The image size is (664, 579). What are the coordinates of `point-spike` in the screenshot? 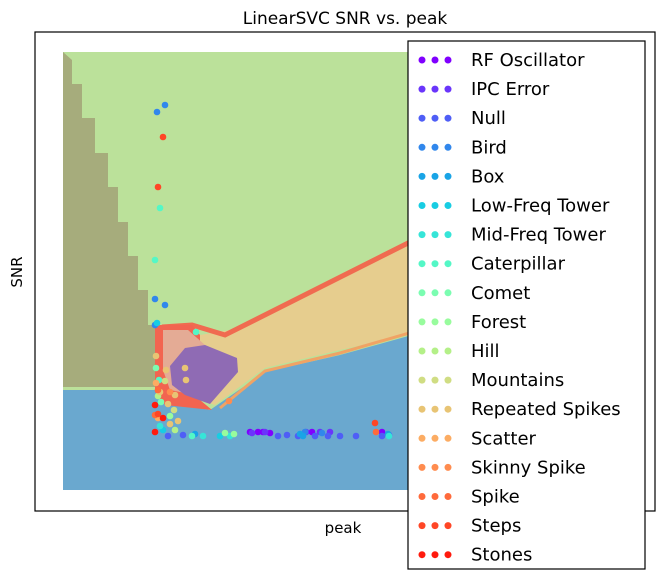 It's located at (158, 390).